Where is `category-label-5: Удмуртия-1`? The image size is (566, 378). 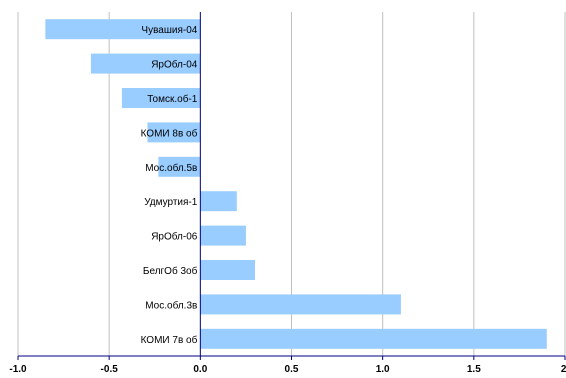
category-label-5: Удмуртия-1 is located at coordinates (171, 202).